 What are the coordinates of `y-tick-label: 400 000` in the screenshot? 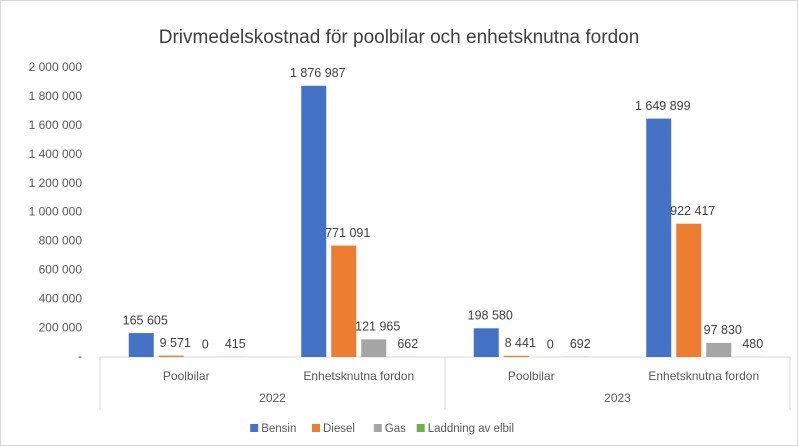 It's located at (61, 298).